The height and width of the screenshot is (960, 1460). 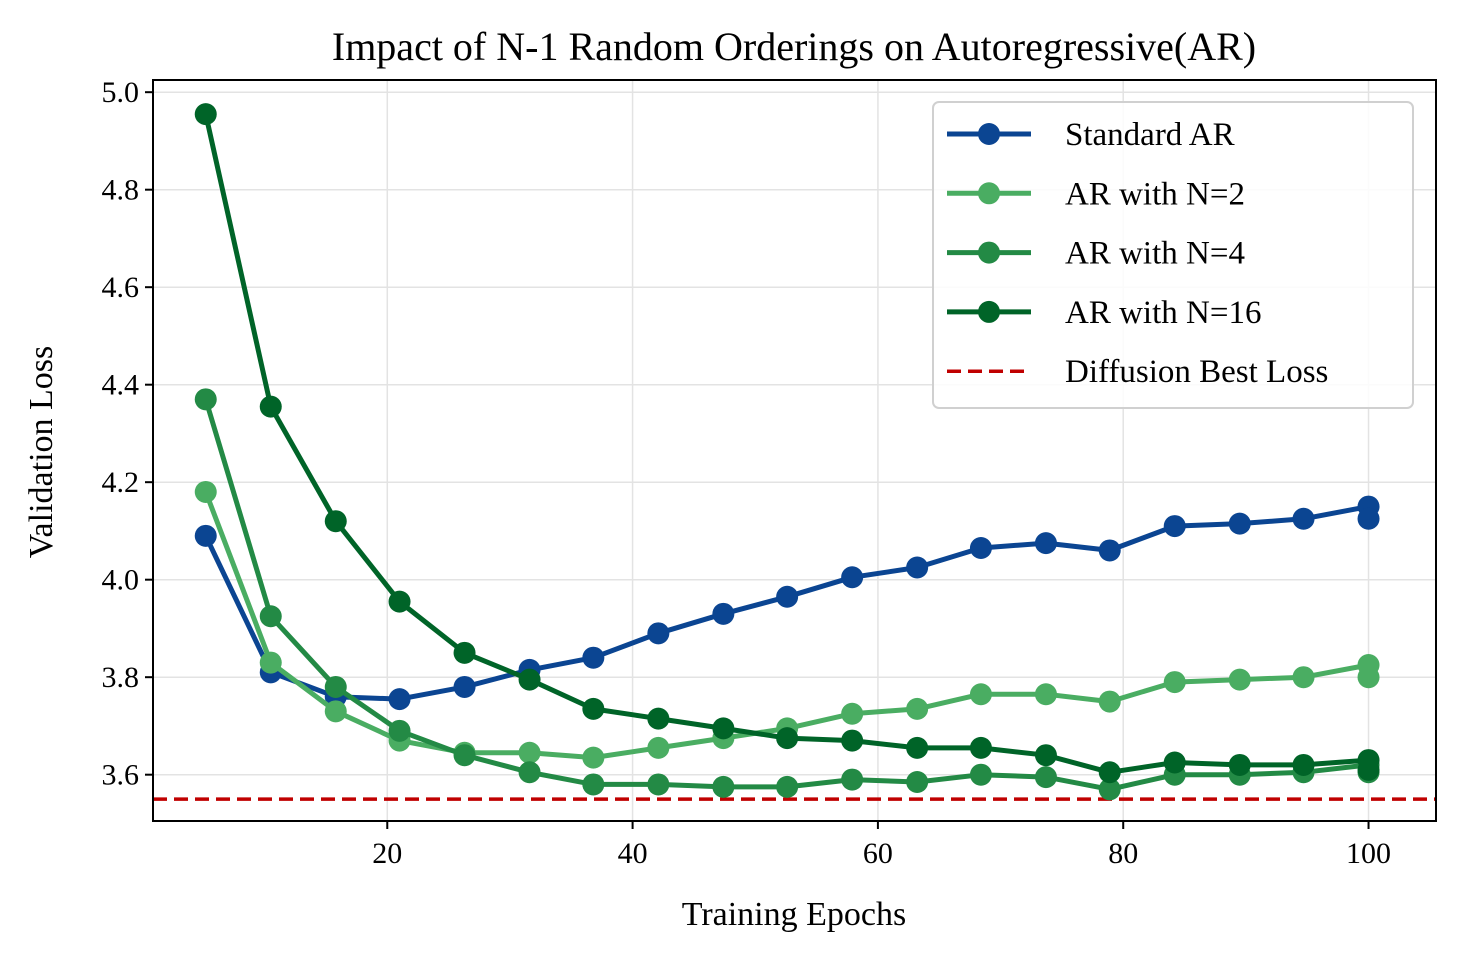 I want to click on legend-entry: Diffusion Best Loss, so click(x=1137, y=372).